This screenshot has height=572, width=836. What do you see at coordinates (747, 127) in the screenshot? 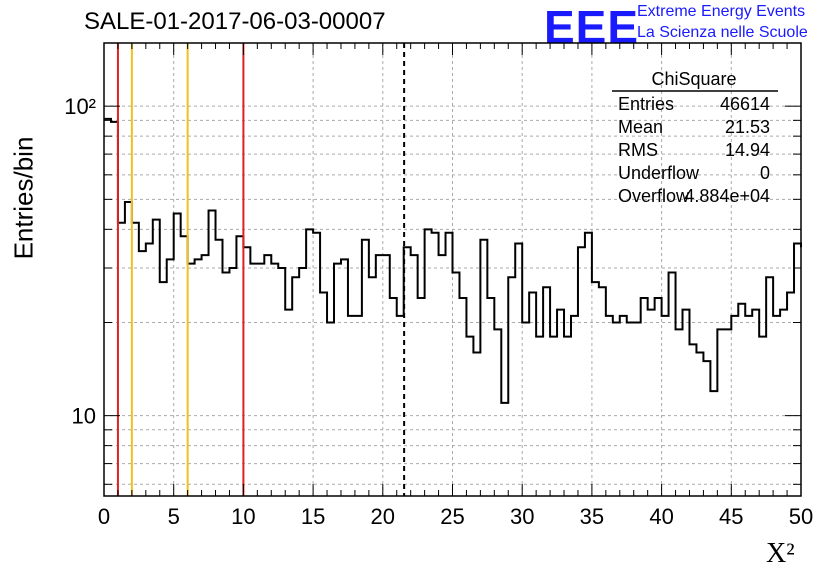
I see `stats-value: 21.53` at bounding box center [747, 127].